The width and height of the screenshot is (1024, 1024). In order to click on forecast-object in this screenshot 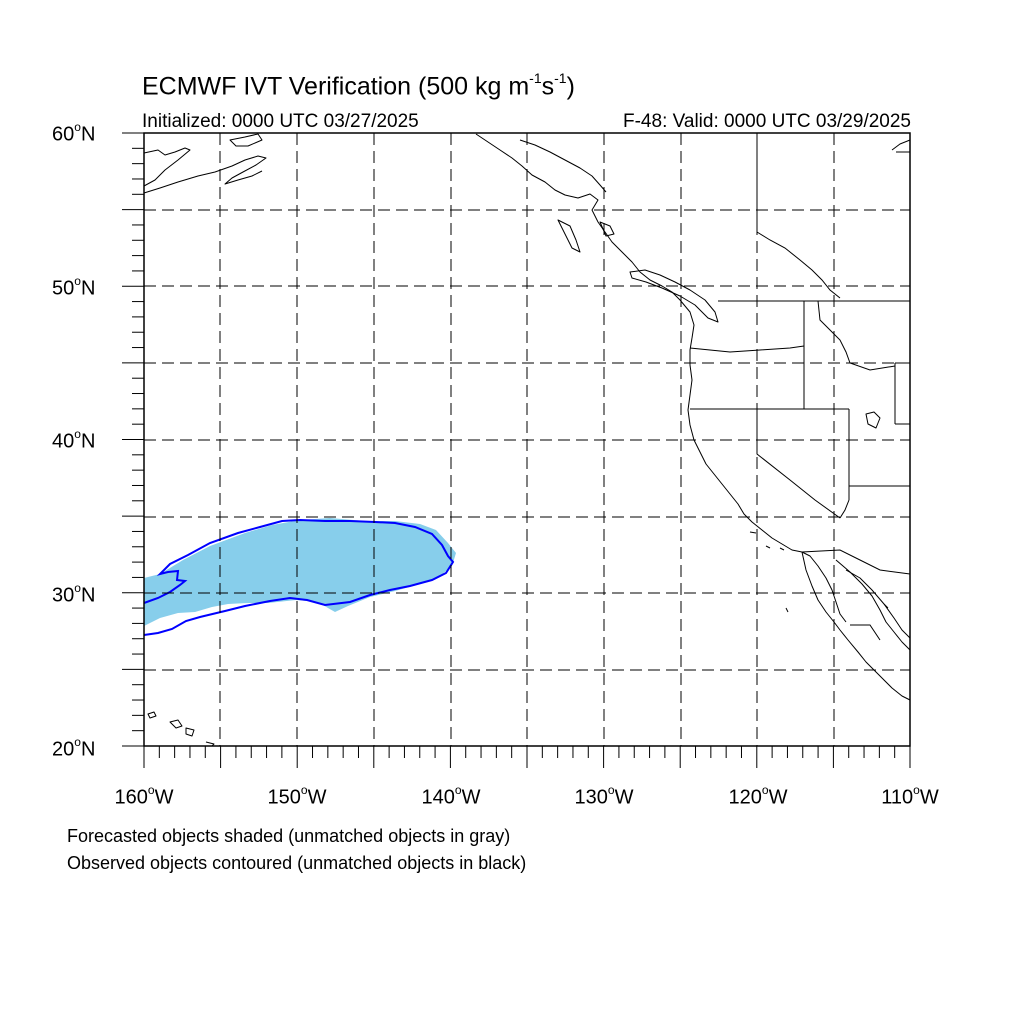, I will do `click(300, 572)`.